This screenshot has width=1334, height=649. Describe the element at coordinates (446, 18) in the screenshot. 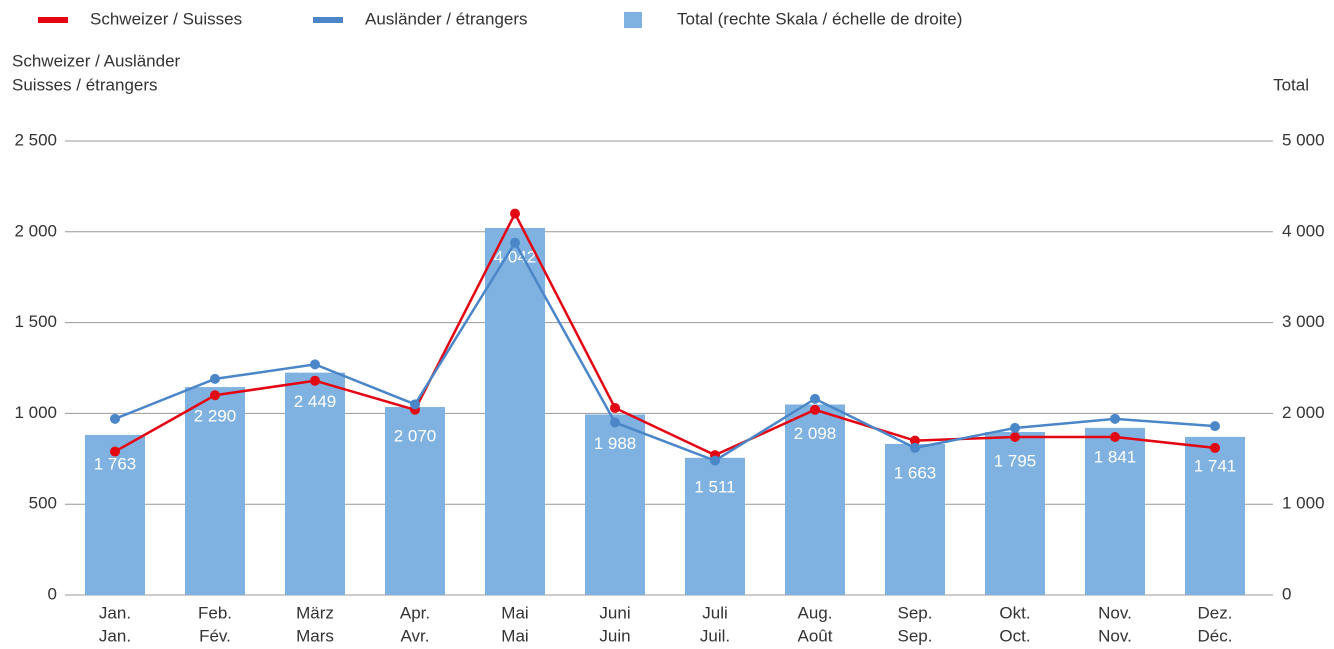

I see `legend-label: Ausländer / étrangers` at that location.